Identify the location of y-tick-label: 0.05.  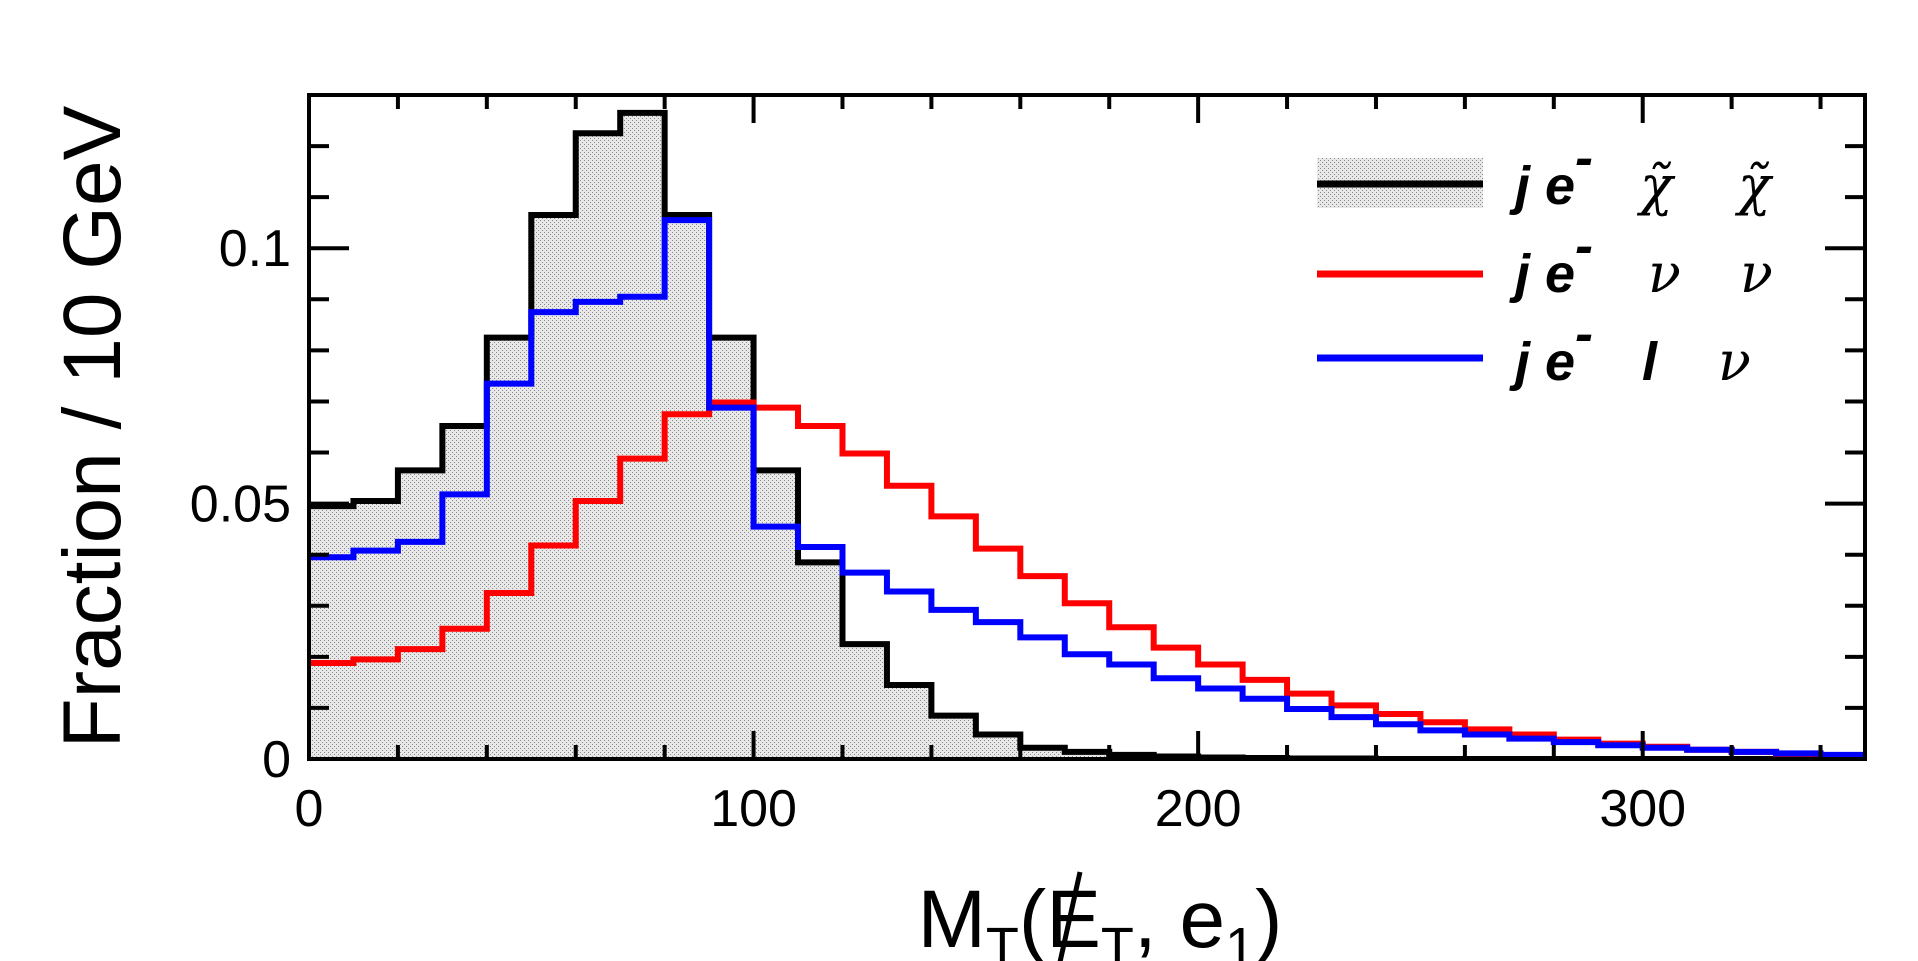
(240, 505).